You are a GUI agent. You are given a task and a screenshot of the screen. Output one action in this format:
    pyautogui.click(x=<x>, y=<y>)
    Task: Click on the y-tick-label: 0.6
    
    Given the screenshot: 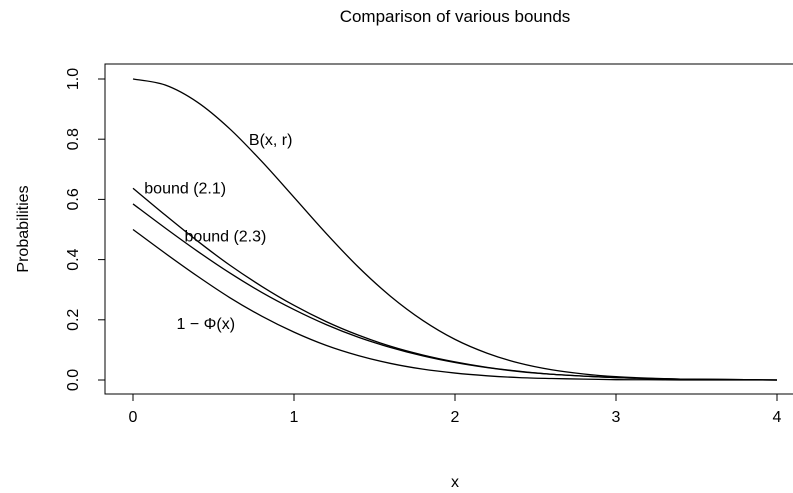 What is the action you would take?
    pyautogui.click(x=73, y=199)
    